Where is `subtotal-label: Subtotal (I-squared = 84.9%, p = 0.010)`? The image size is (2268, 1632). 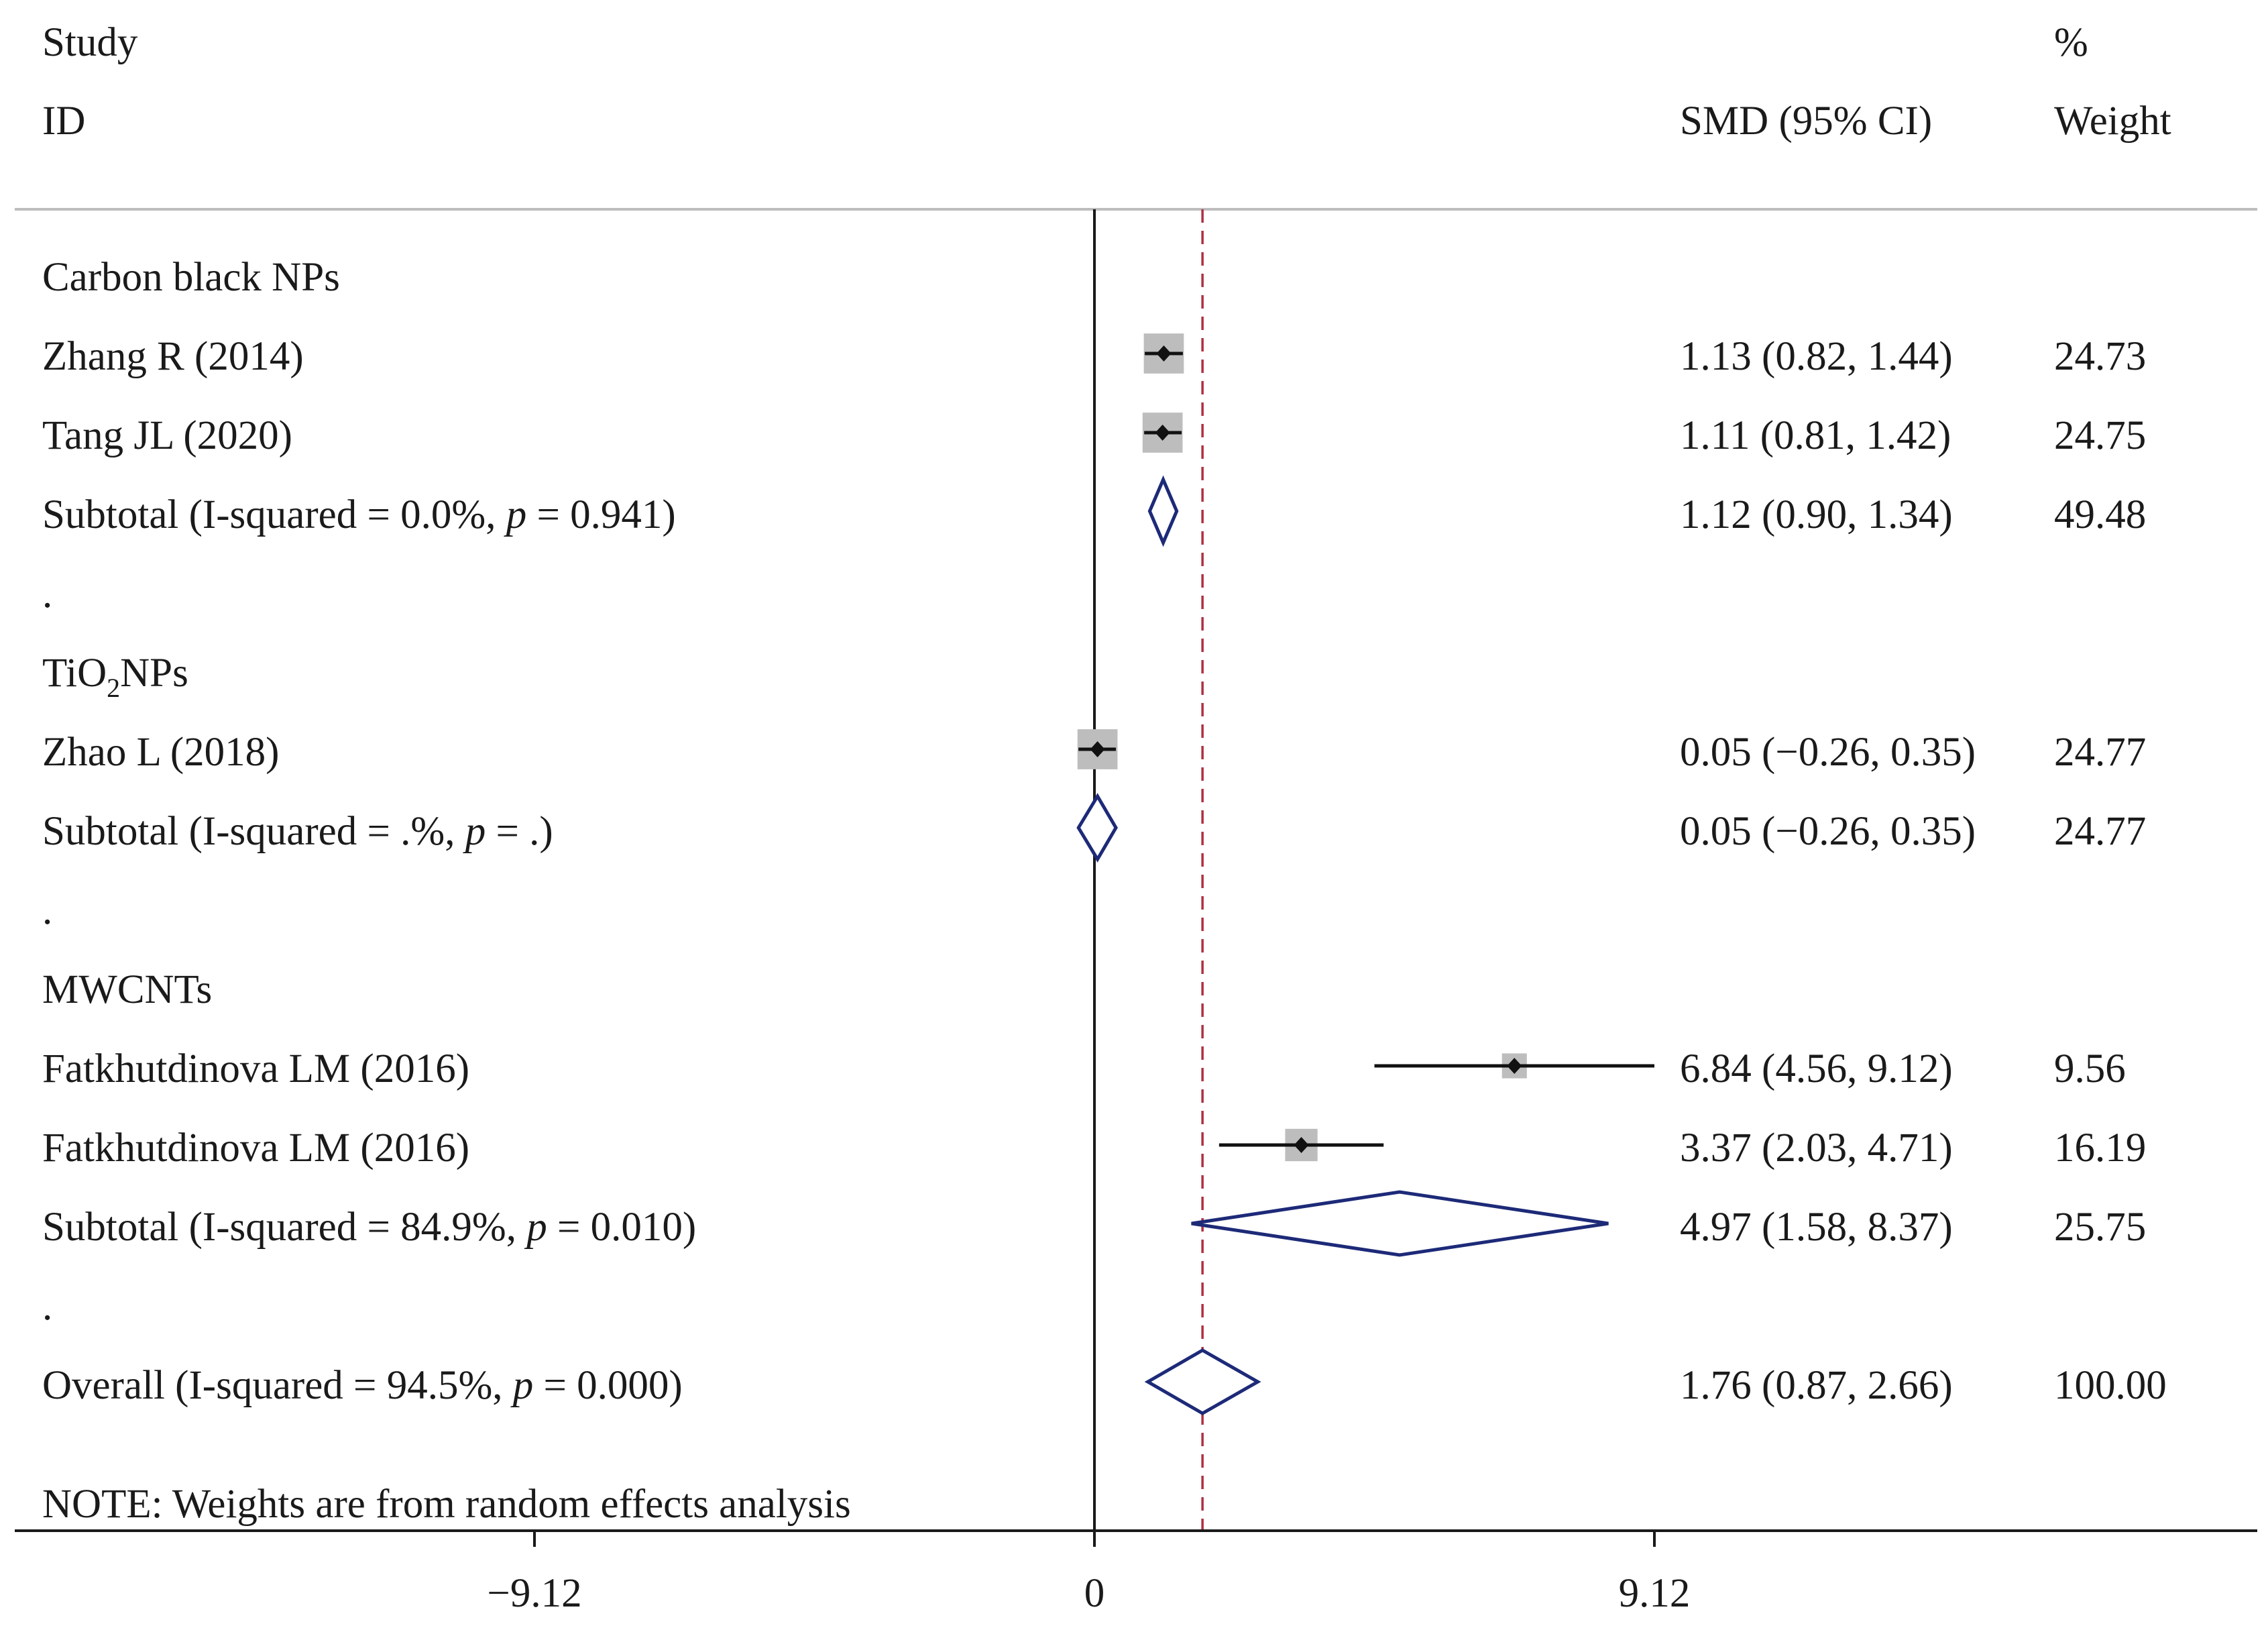
subtotal-label: Subtotal (I-squared = 84.9%, p = 0.010) is located at coordinates (369, 1227).